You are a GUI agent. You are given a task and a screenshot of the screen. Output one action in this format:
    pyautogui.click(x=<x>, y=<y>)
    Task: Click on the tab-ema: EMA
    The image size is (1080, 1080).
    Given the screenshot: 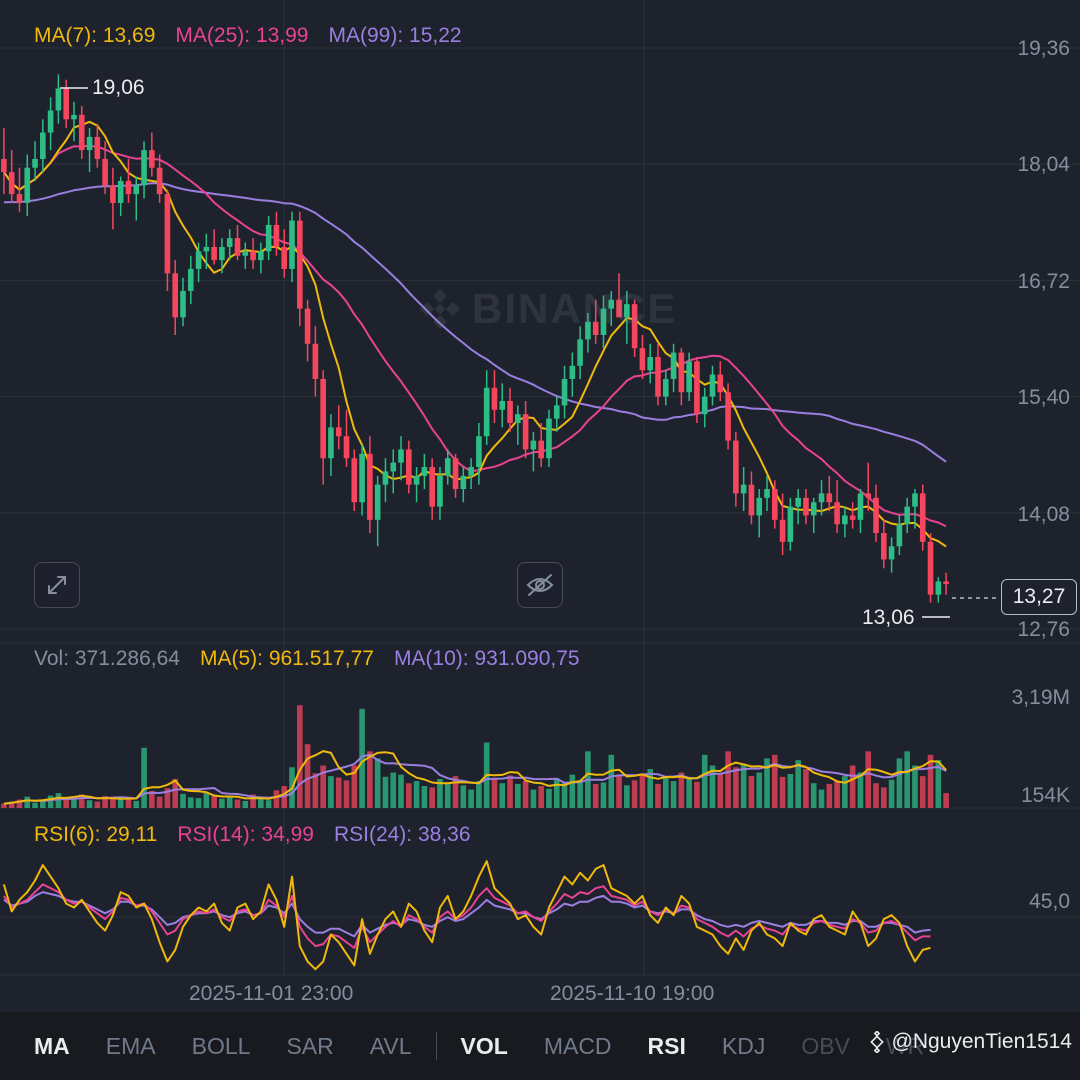 What is the action you would take?
    pyautogui.click(x=130, y=1045)
    